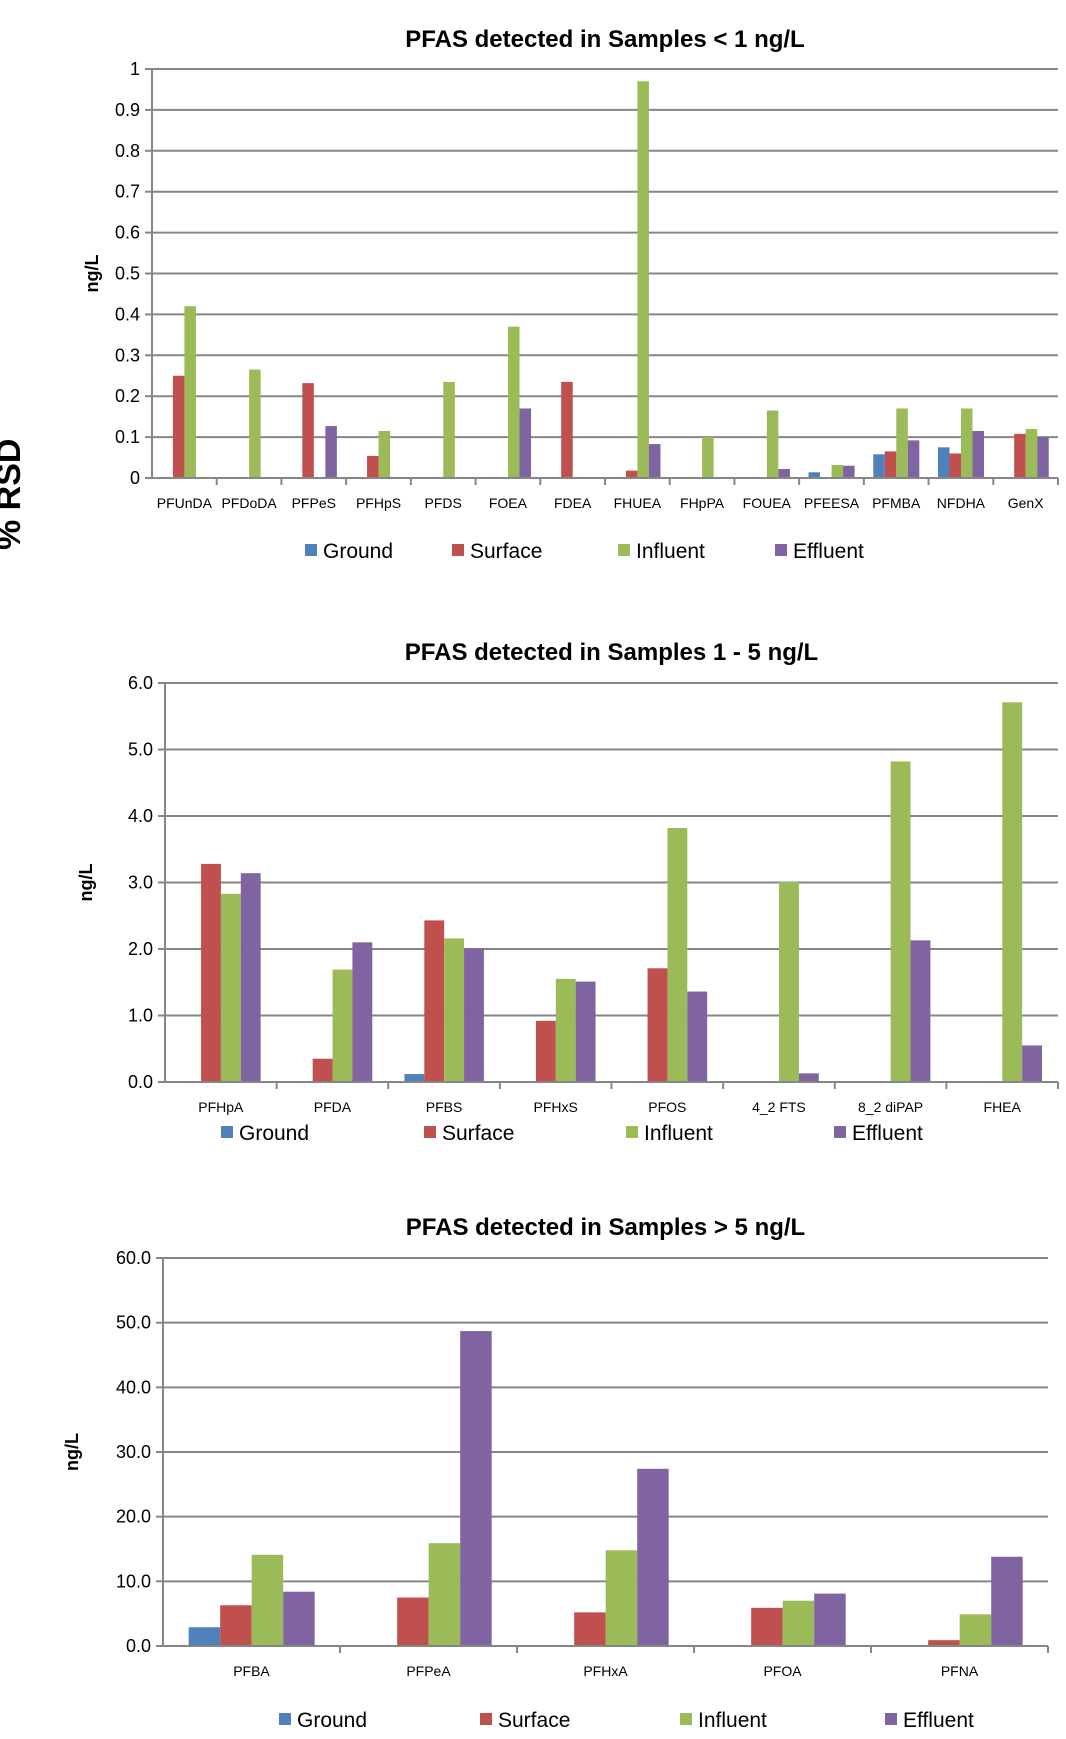  I want to click on x-tick-label: PFHxS, so click(556, 1107).